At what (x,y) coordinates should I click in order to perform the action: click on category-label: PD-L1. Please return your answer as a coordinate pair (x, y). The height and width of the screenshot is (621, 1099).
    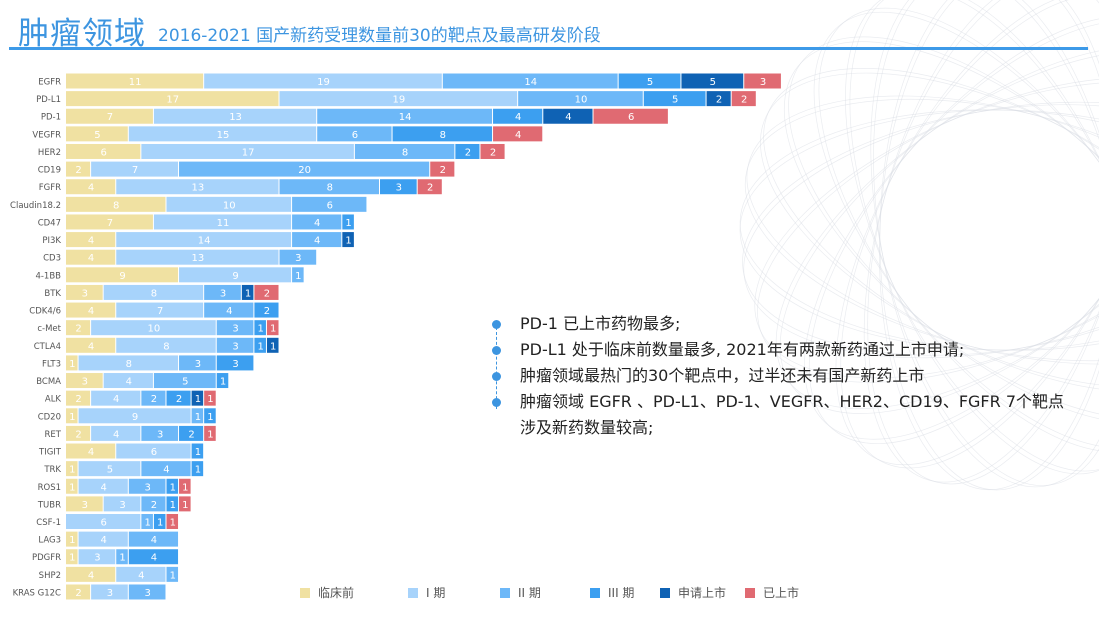
    Looking at the image, I should click on (48, 100).